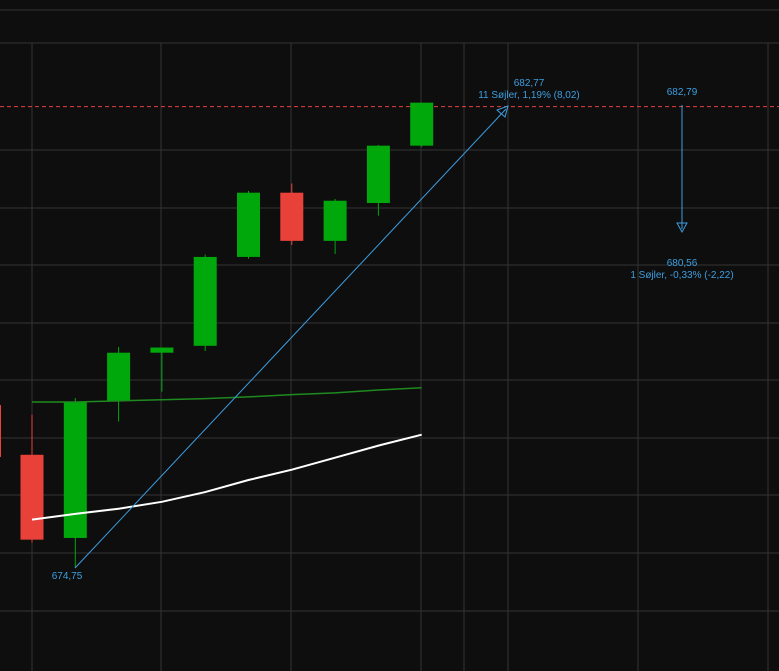  What do you see at coordinates (67, 576) in the screenshot?
I see `annotation: 674,75` at bounding box center [67, 576].